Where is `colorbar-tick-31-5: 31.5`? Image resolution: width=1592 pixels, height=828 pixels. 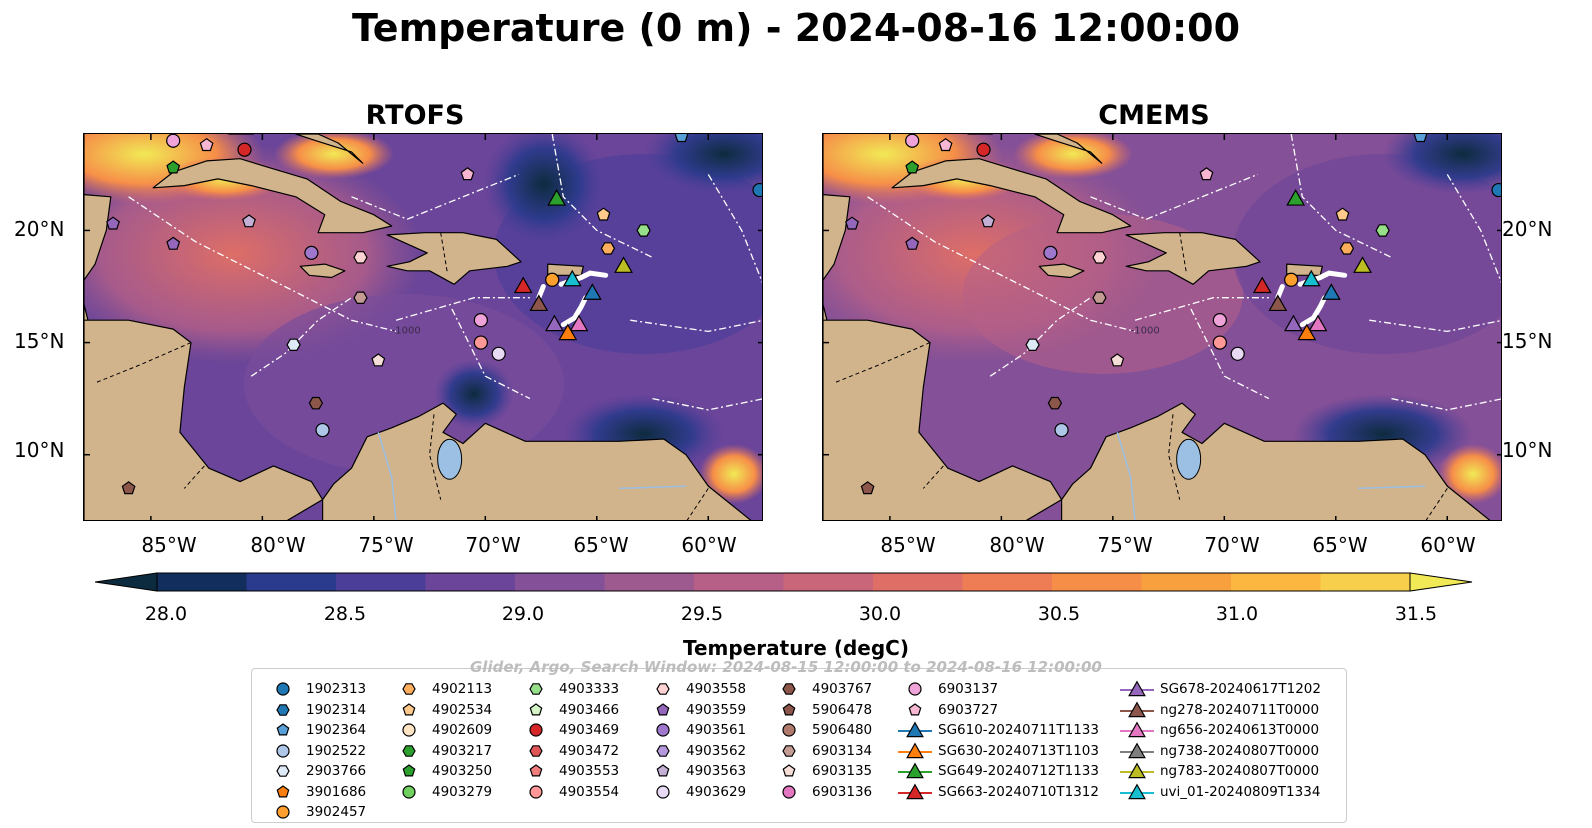 colorbar-tick-31-5: 31.5 is located at coordinates (1416, 614).